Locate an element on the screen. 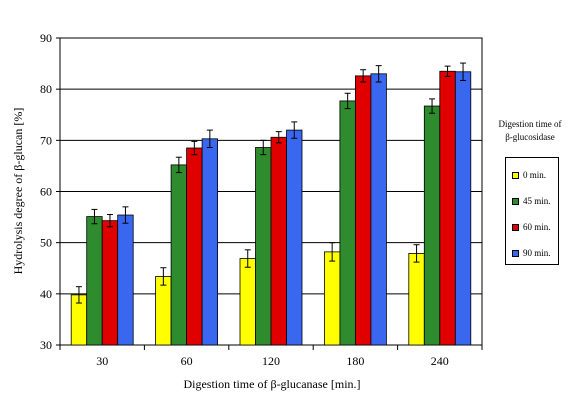 Image resolution: width=588 pixels, height=408 pixels. legend-label: 90 min. is located at coordinates (537, 253).